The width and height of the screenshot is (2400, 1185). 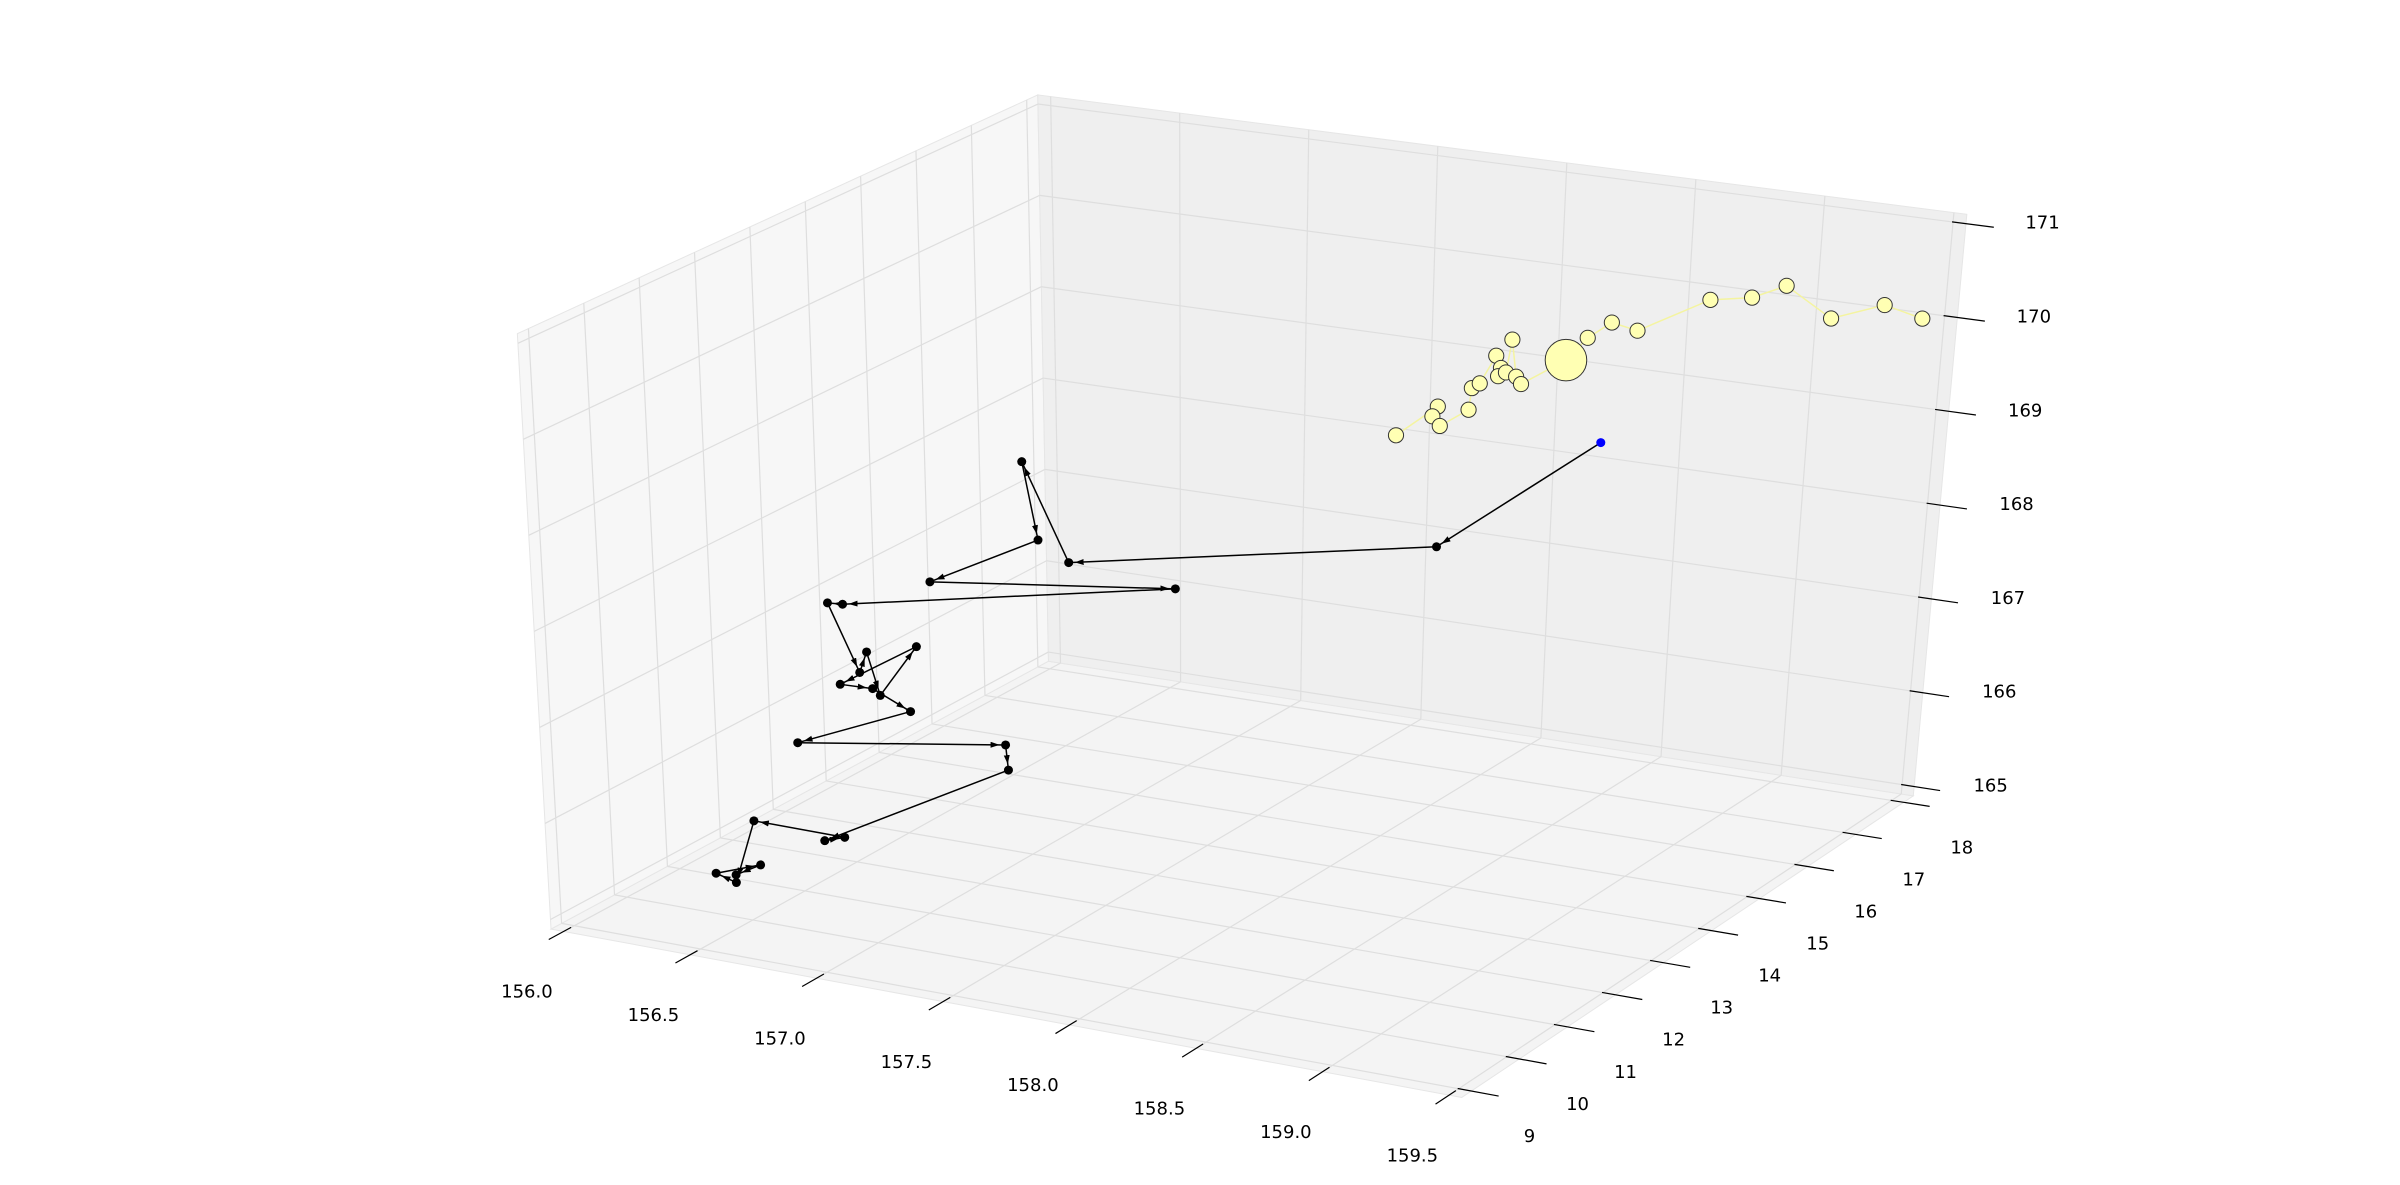 What do you see at coordinates (527, 992) in the screenshot?
I see `x-tick-label: 156.0` at bounding box center [527, 992].